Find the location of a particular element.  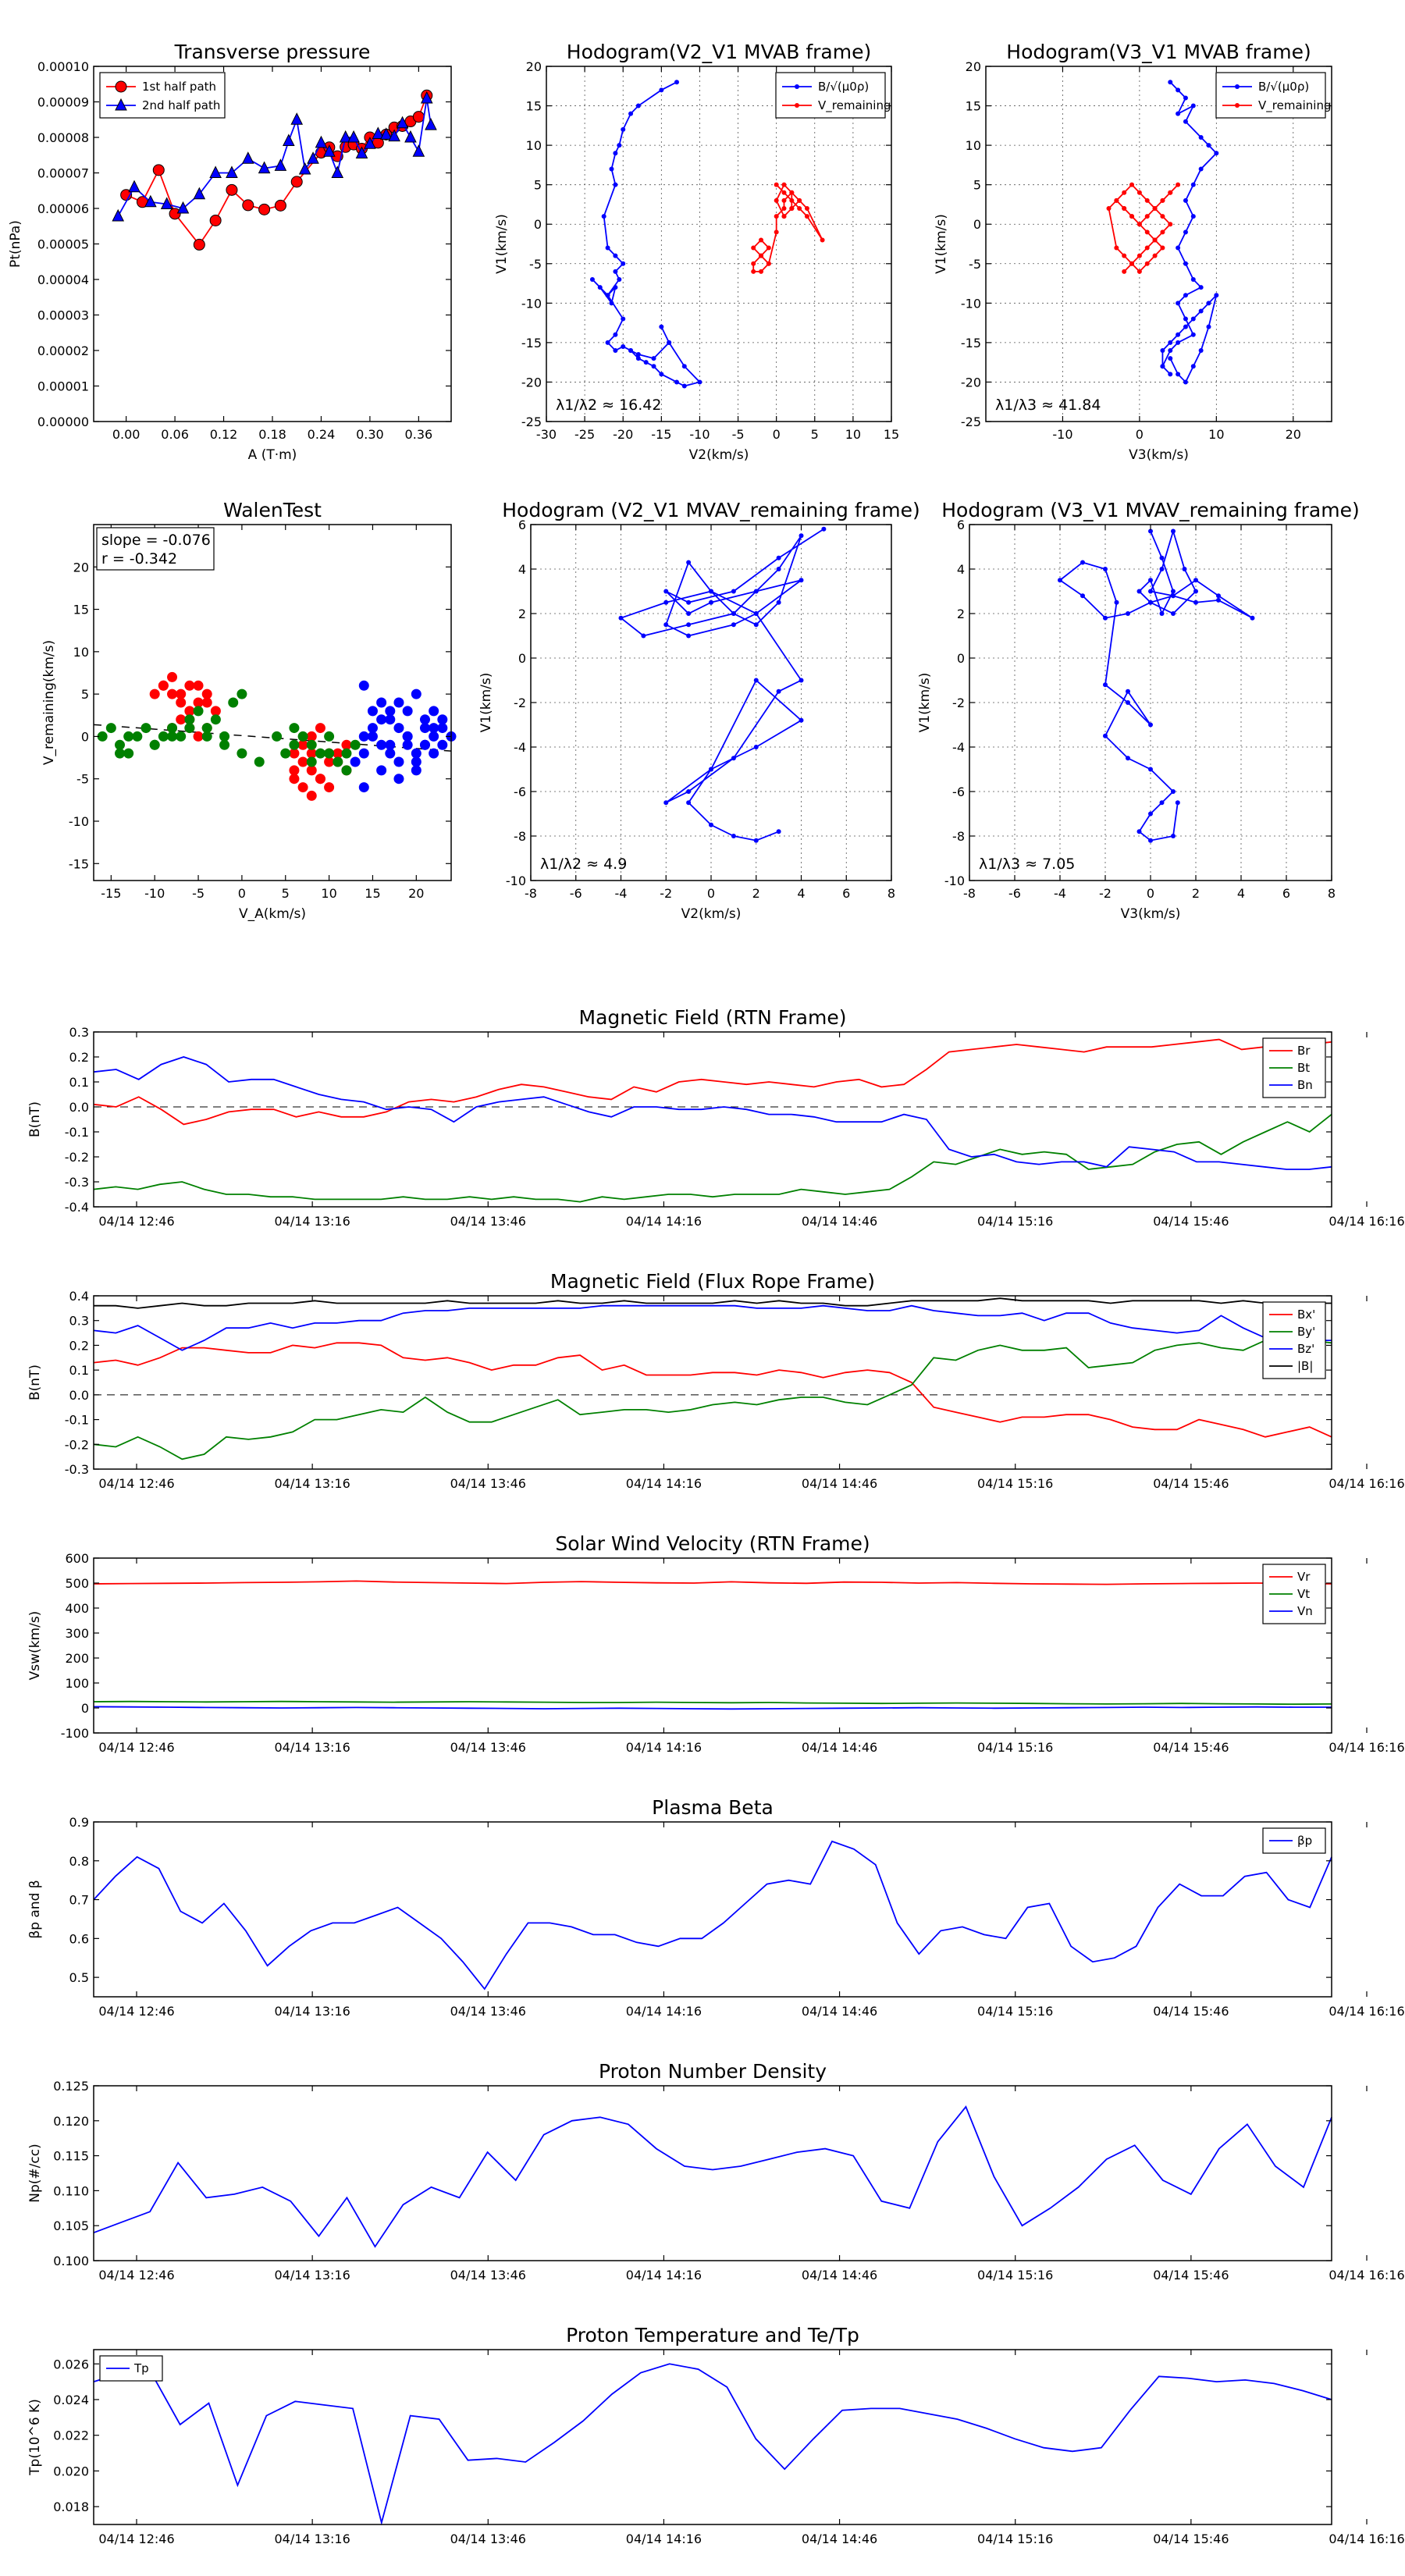

series-br-line is located at coordinates (713, 1082).